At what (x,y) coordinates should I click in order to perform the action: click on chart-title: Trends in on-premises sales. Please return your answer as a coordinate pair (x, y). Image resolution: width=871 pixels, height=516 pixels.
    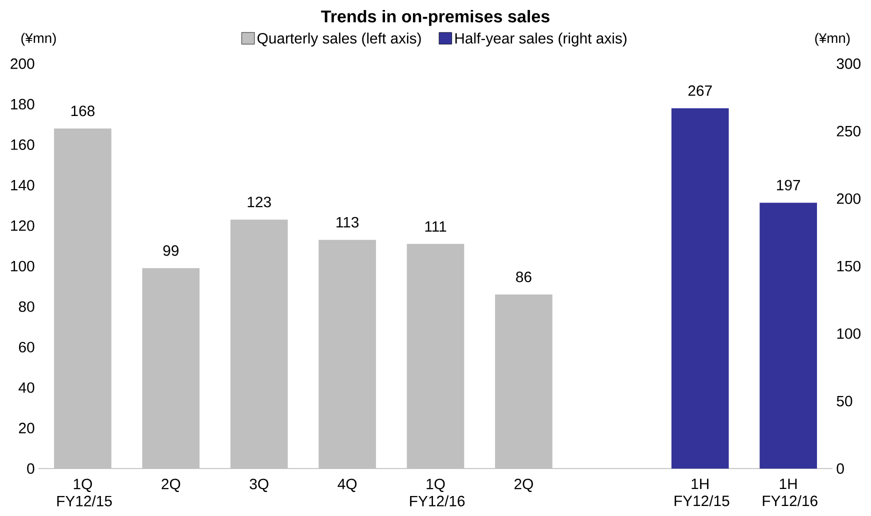
    Looking at the image, I should click on (435, 18).